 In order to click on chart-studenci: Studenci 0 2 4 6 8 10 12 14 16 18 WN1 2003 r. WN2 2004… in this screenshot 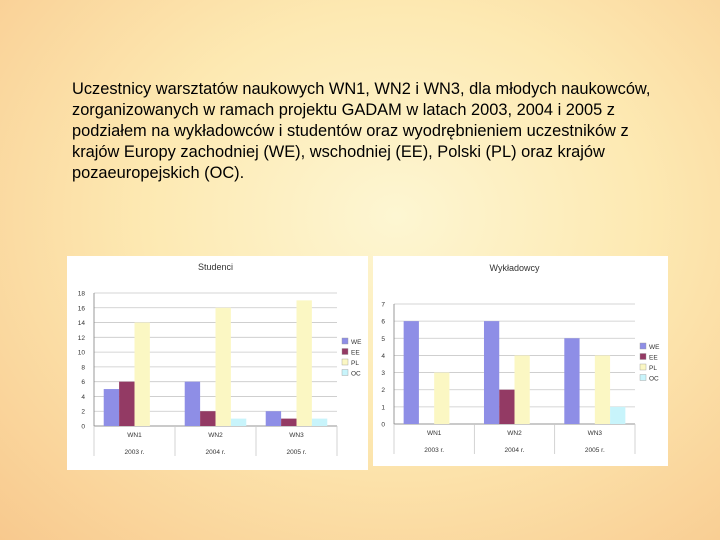, I will do `click(220, 359)`.